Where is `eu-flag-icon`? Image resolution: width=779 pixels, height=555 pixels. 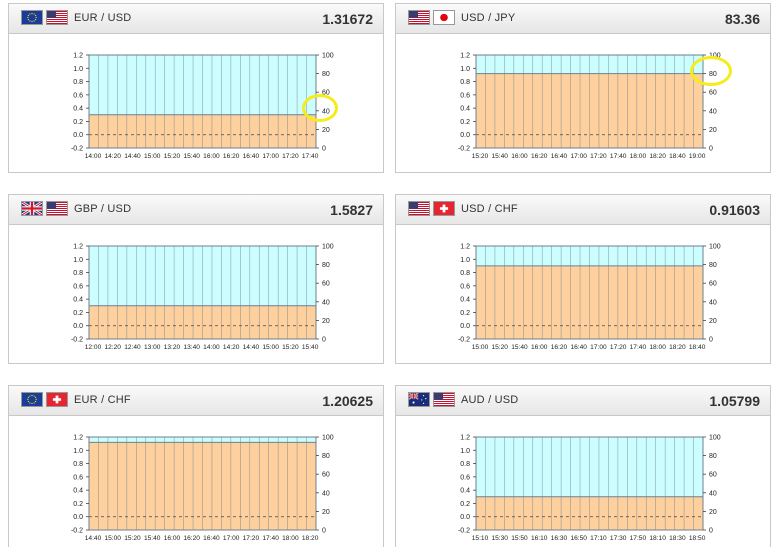
eu-flag-icon is located at coordinates (32, 399).